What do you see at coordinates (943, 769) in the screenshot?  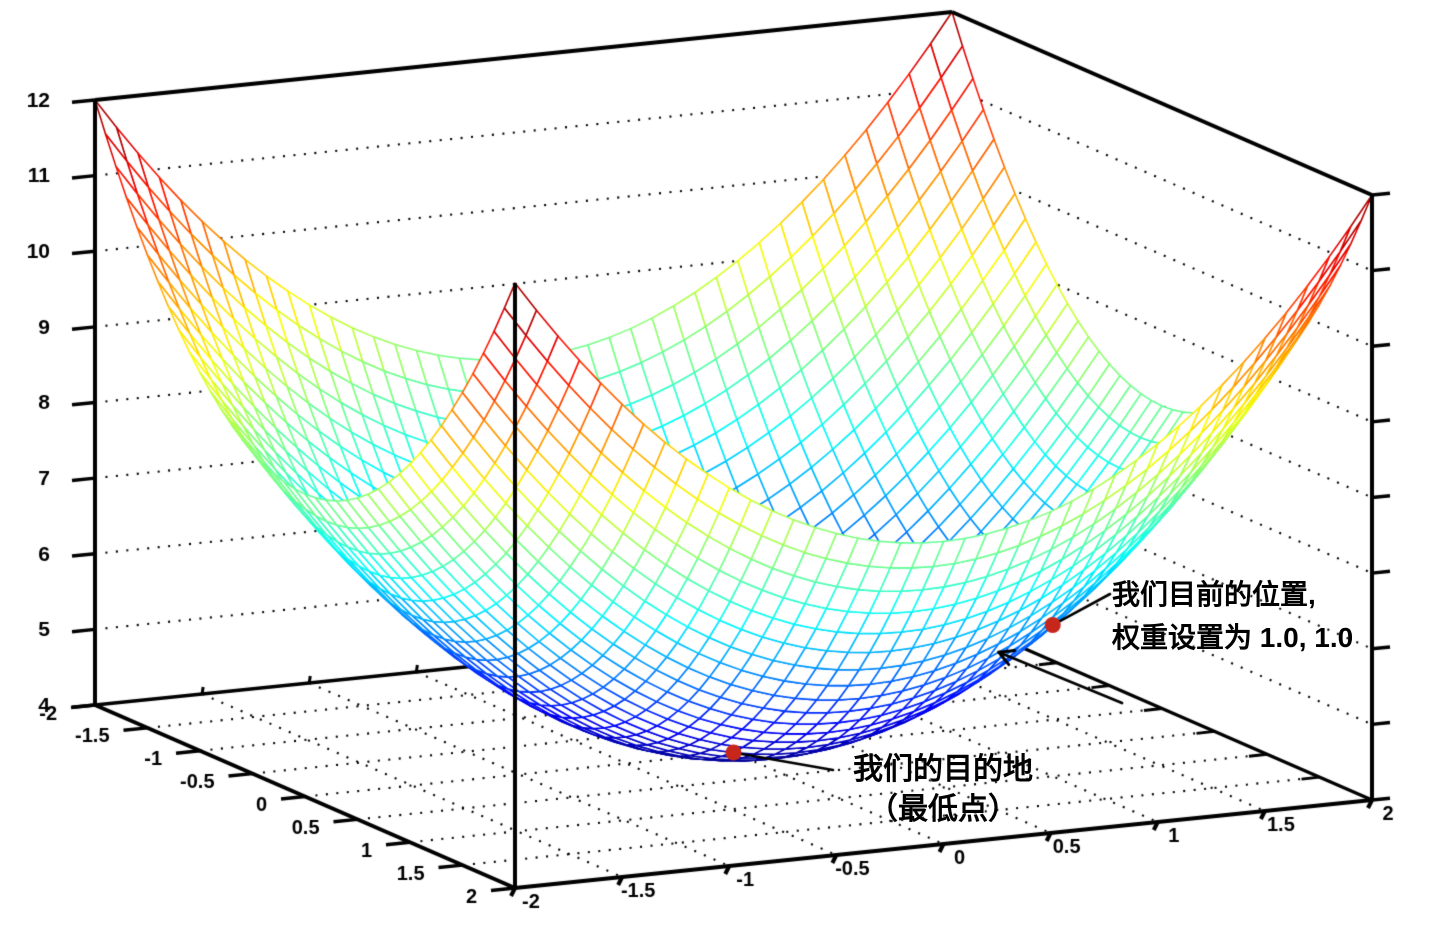 I see `annotation-destination-line-1: 我们的目的地` at bounding box center [943, 769].